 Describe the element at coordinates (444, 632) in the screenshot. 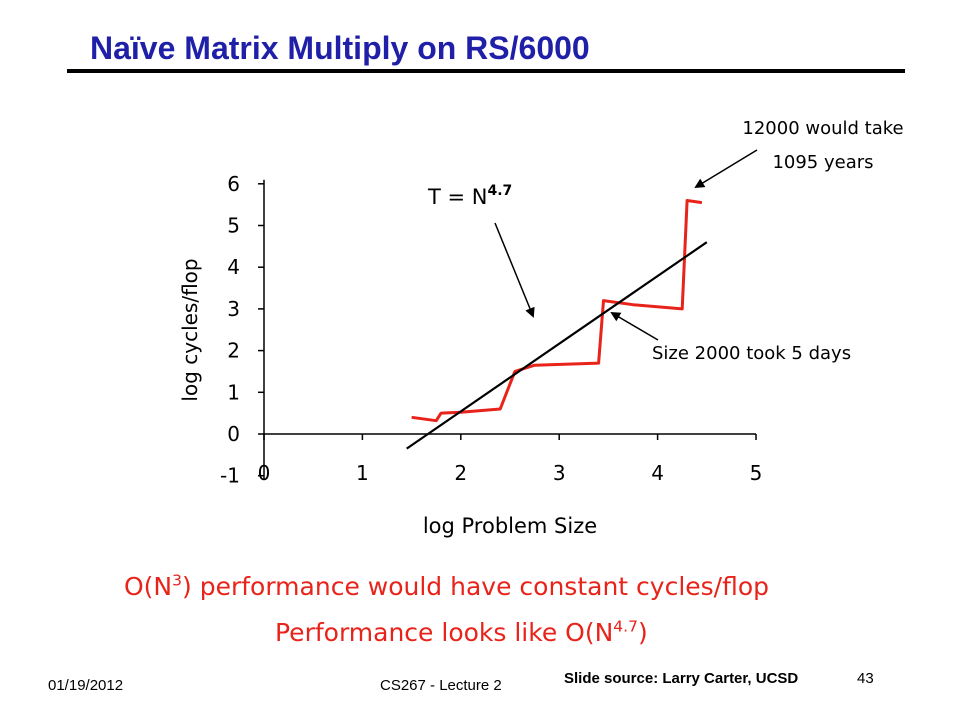

I see `statement2-pre: Performance looks like O(N` at that location.